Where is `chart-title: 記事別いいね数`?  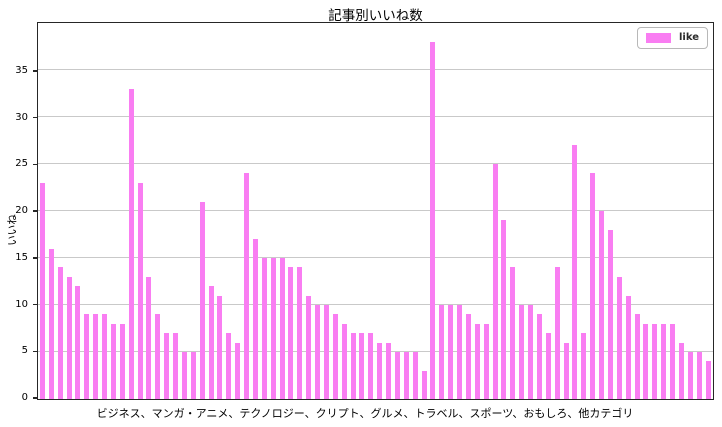
chart-title: 記事別いいね数 is located at coordinates (375, 16).